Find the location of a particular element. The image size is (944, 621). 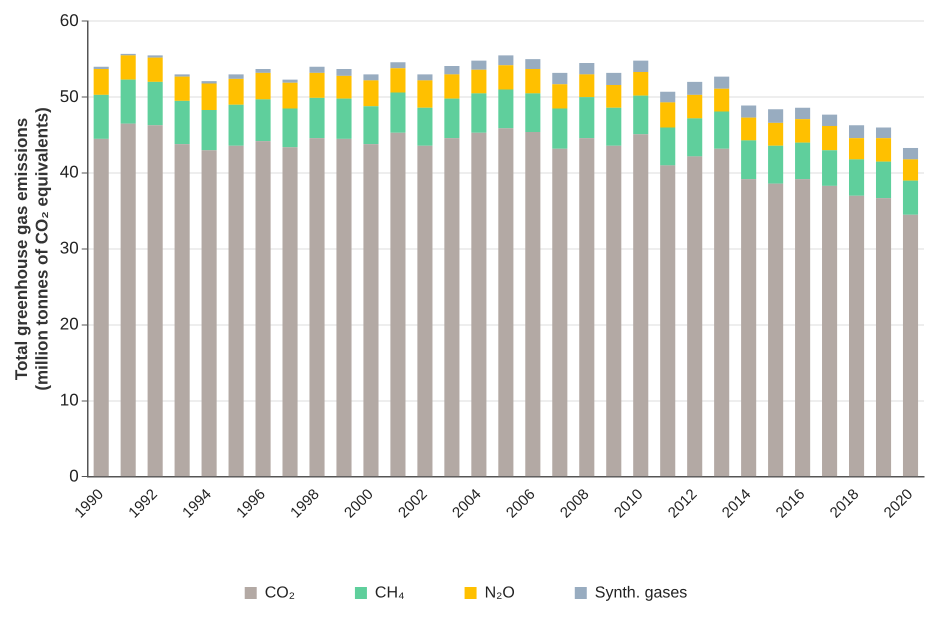

y-tick-label: 40 is located at coordinates (69, 172).